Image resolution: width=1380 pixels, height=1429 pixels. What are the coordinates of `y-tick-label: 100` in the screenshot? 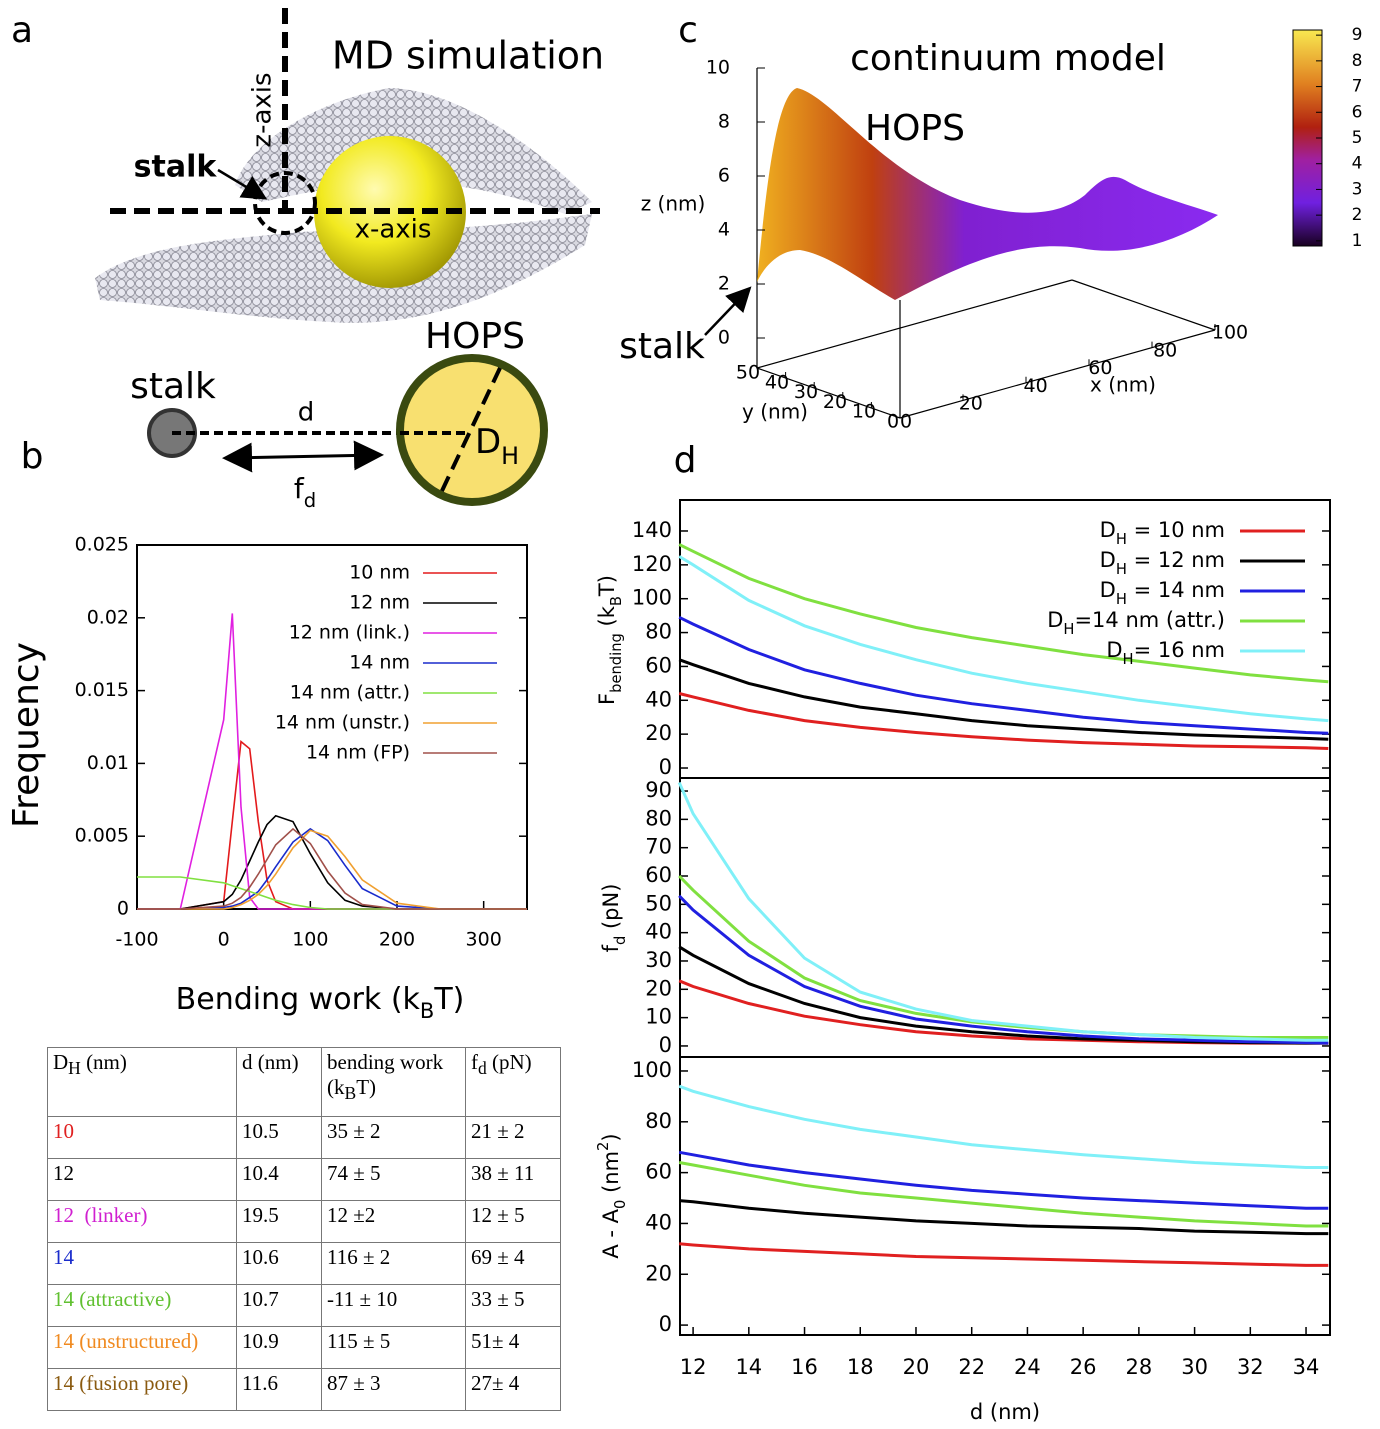 It's located at (652, 598).